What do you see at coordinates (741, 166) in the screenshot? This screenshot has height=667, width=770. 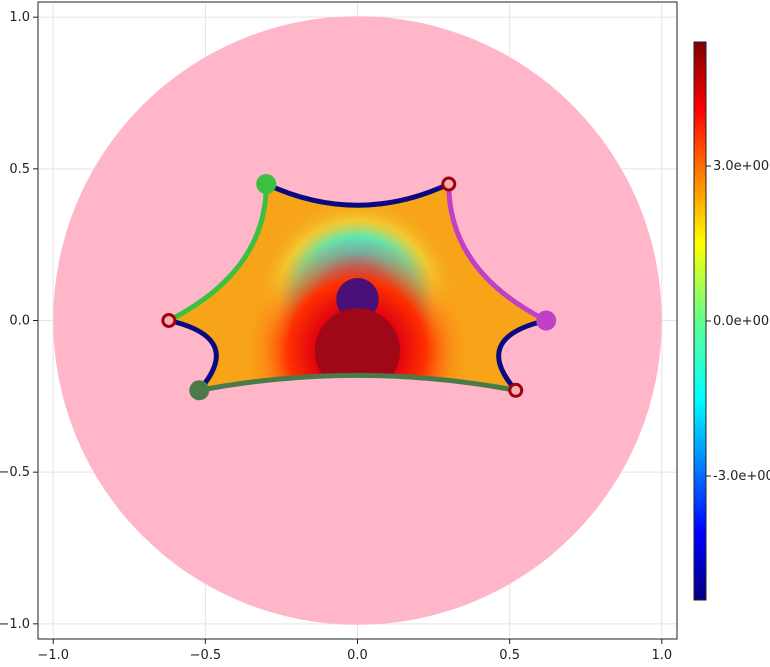 I see `colorbar-tick-label: 3.0e+00` at bounding box center [741, 166].